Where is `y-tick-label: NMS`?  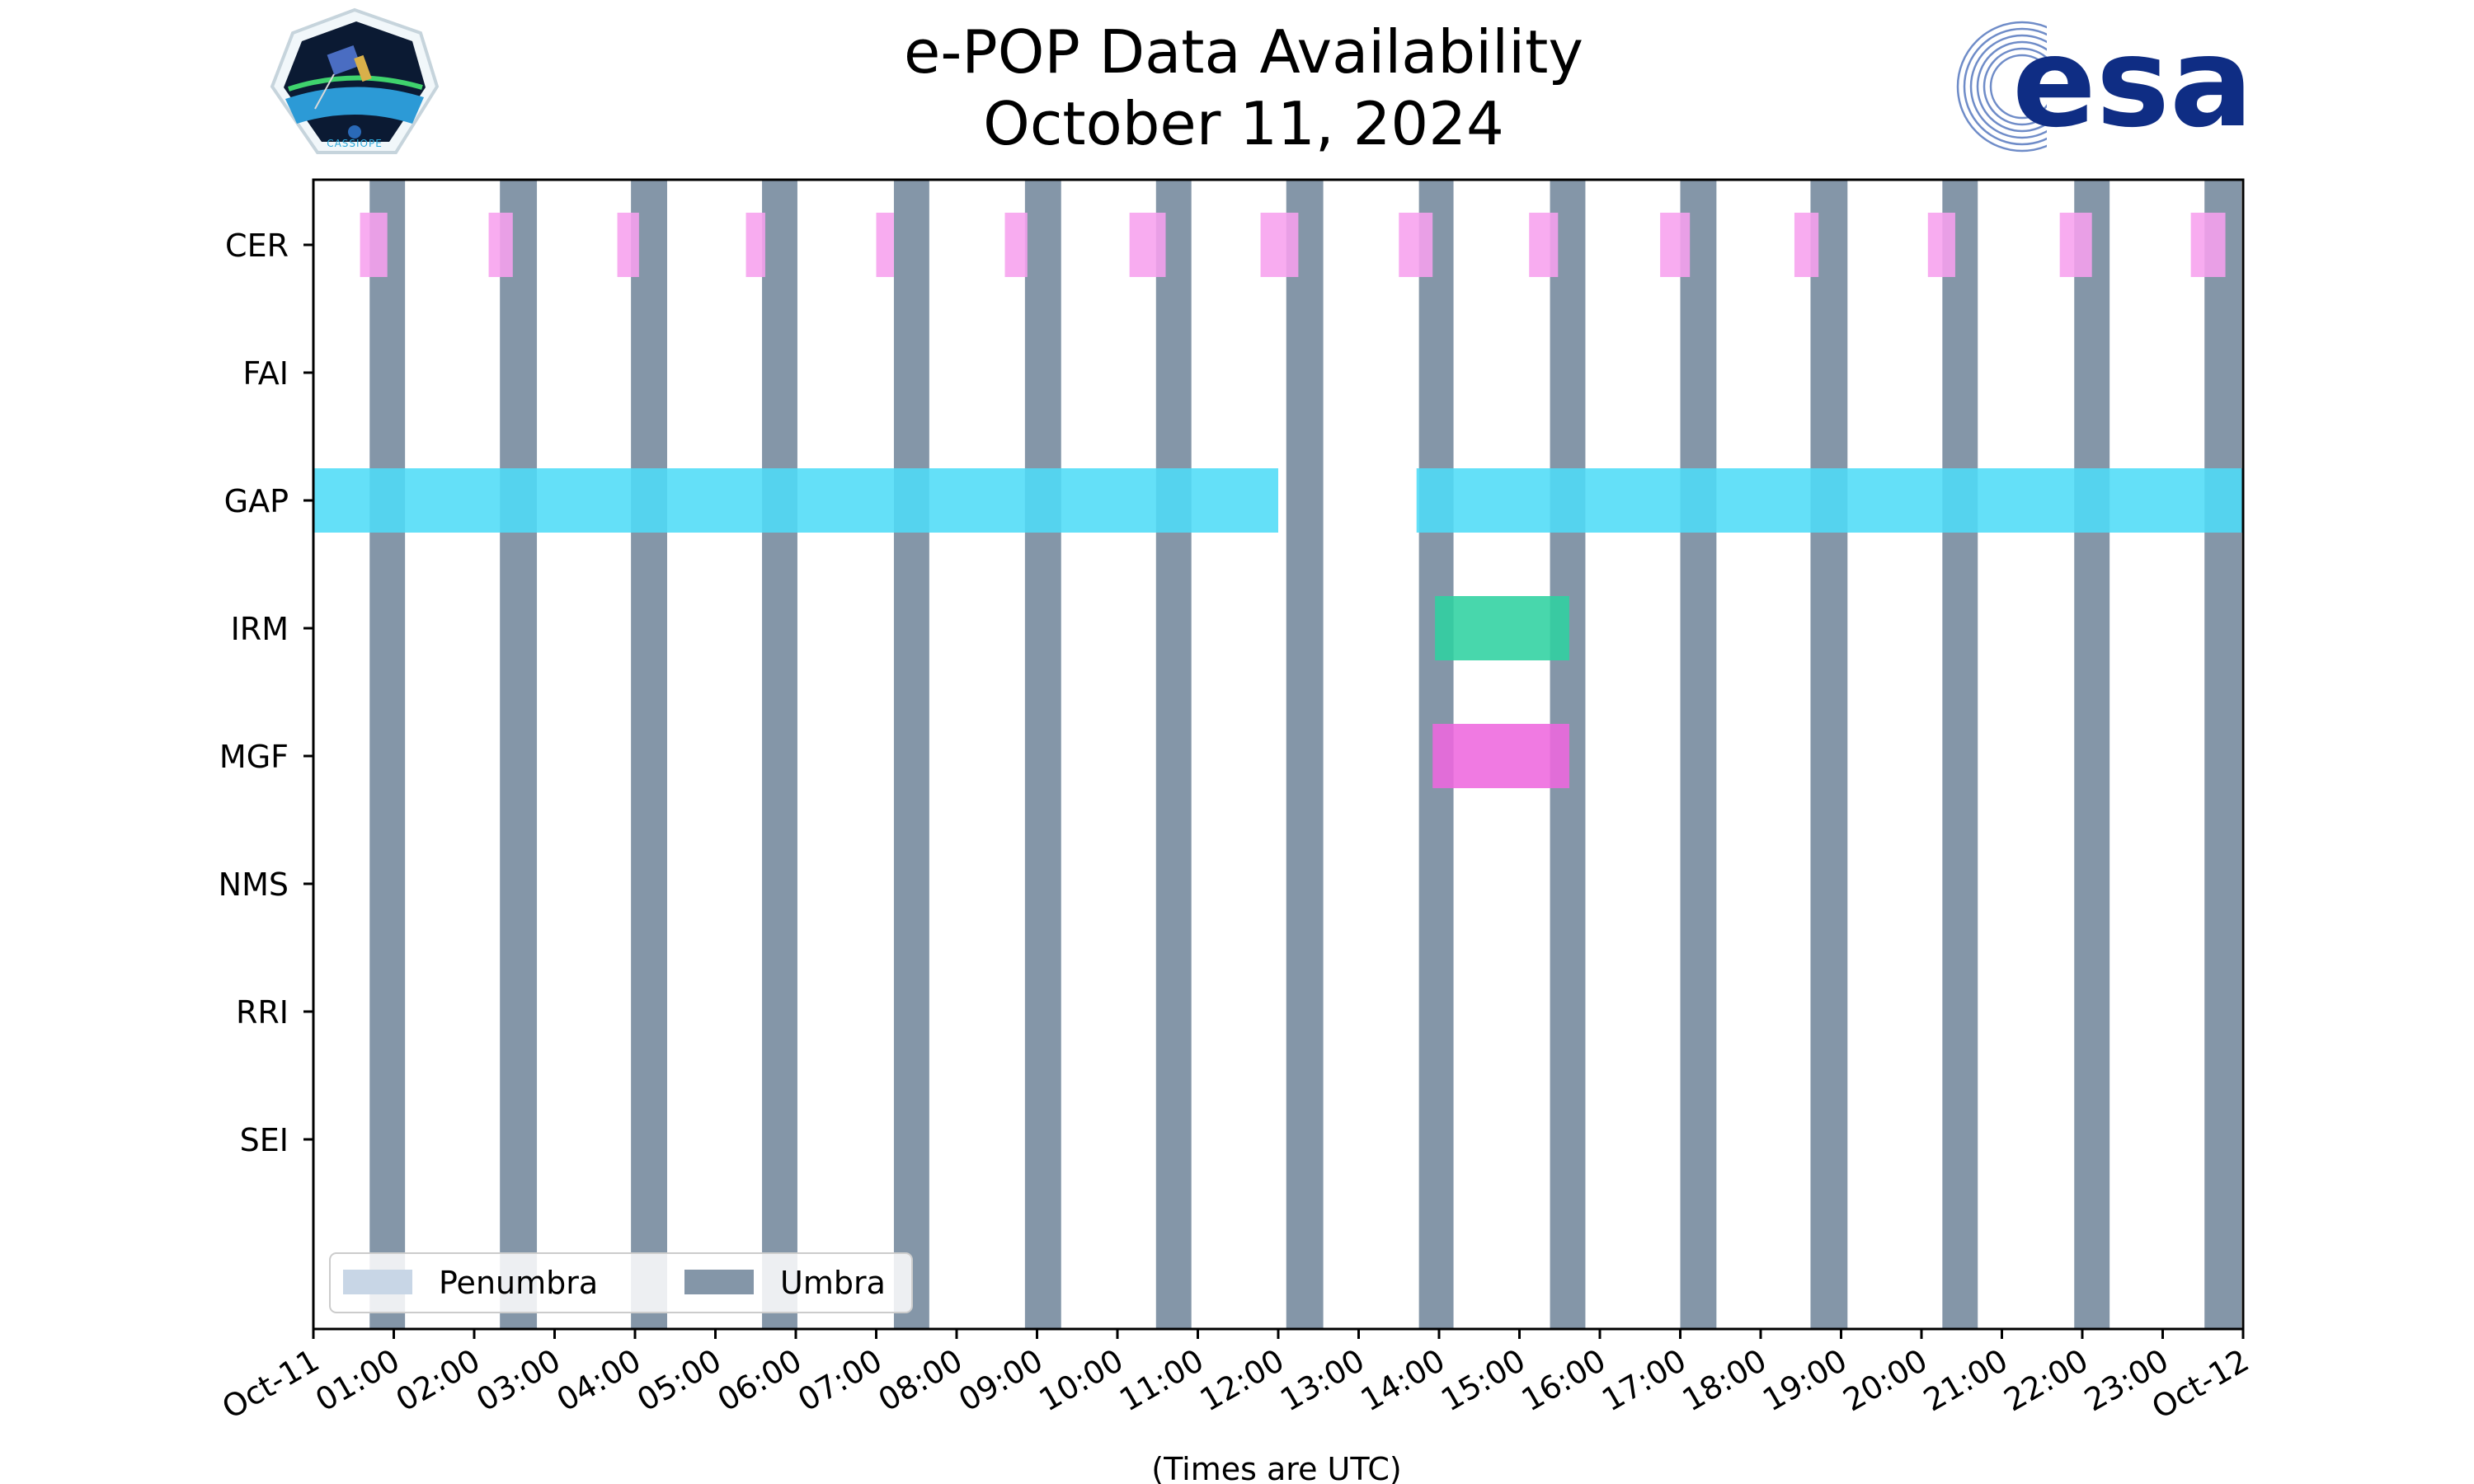
y-tick-label: NMS is located at coordinates (254, 884).